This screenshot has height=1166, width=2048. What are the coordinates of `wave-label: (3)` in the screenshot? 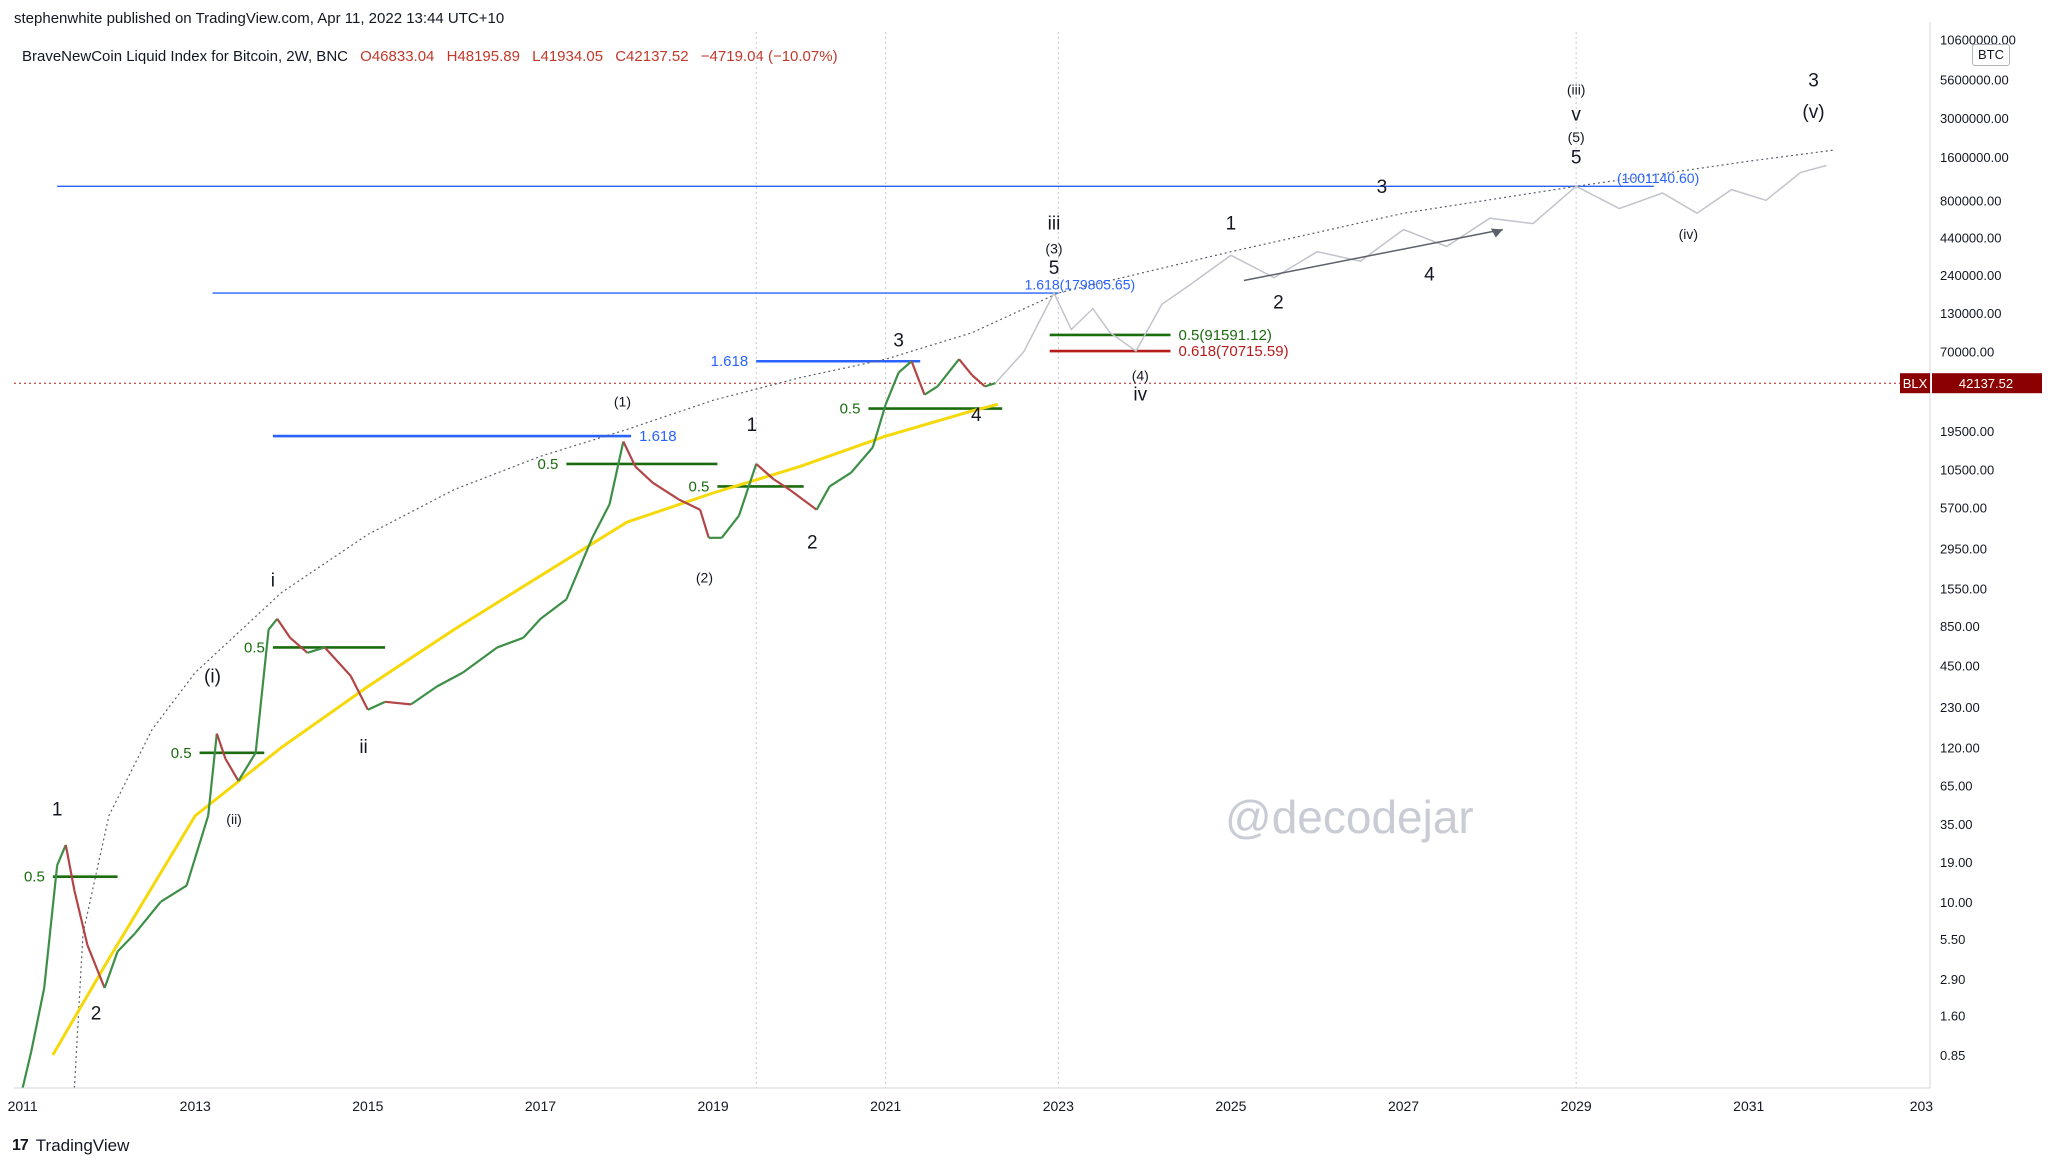 It's located at (1053, 248).